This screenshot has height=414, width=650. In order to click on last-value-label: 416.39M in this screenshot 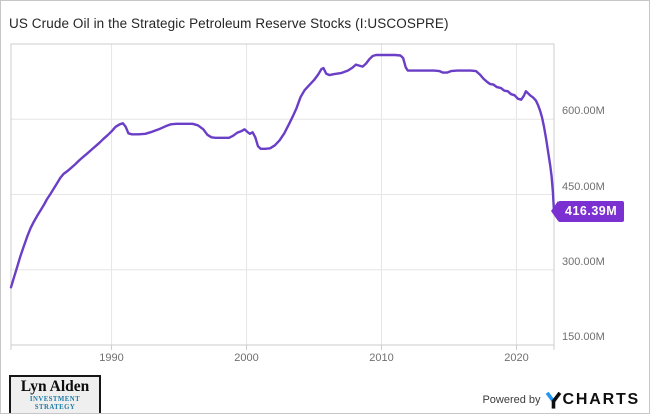, I will do `click(591, 210)`.